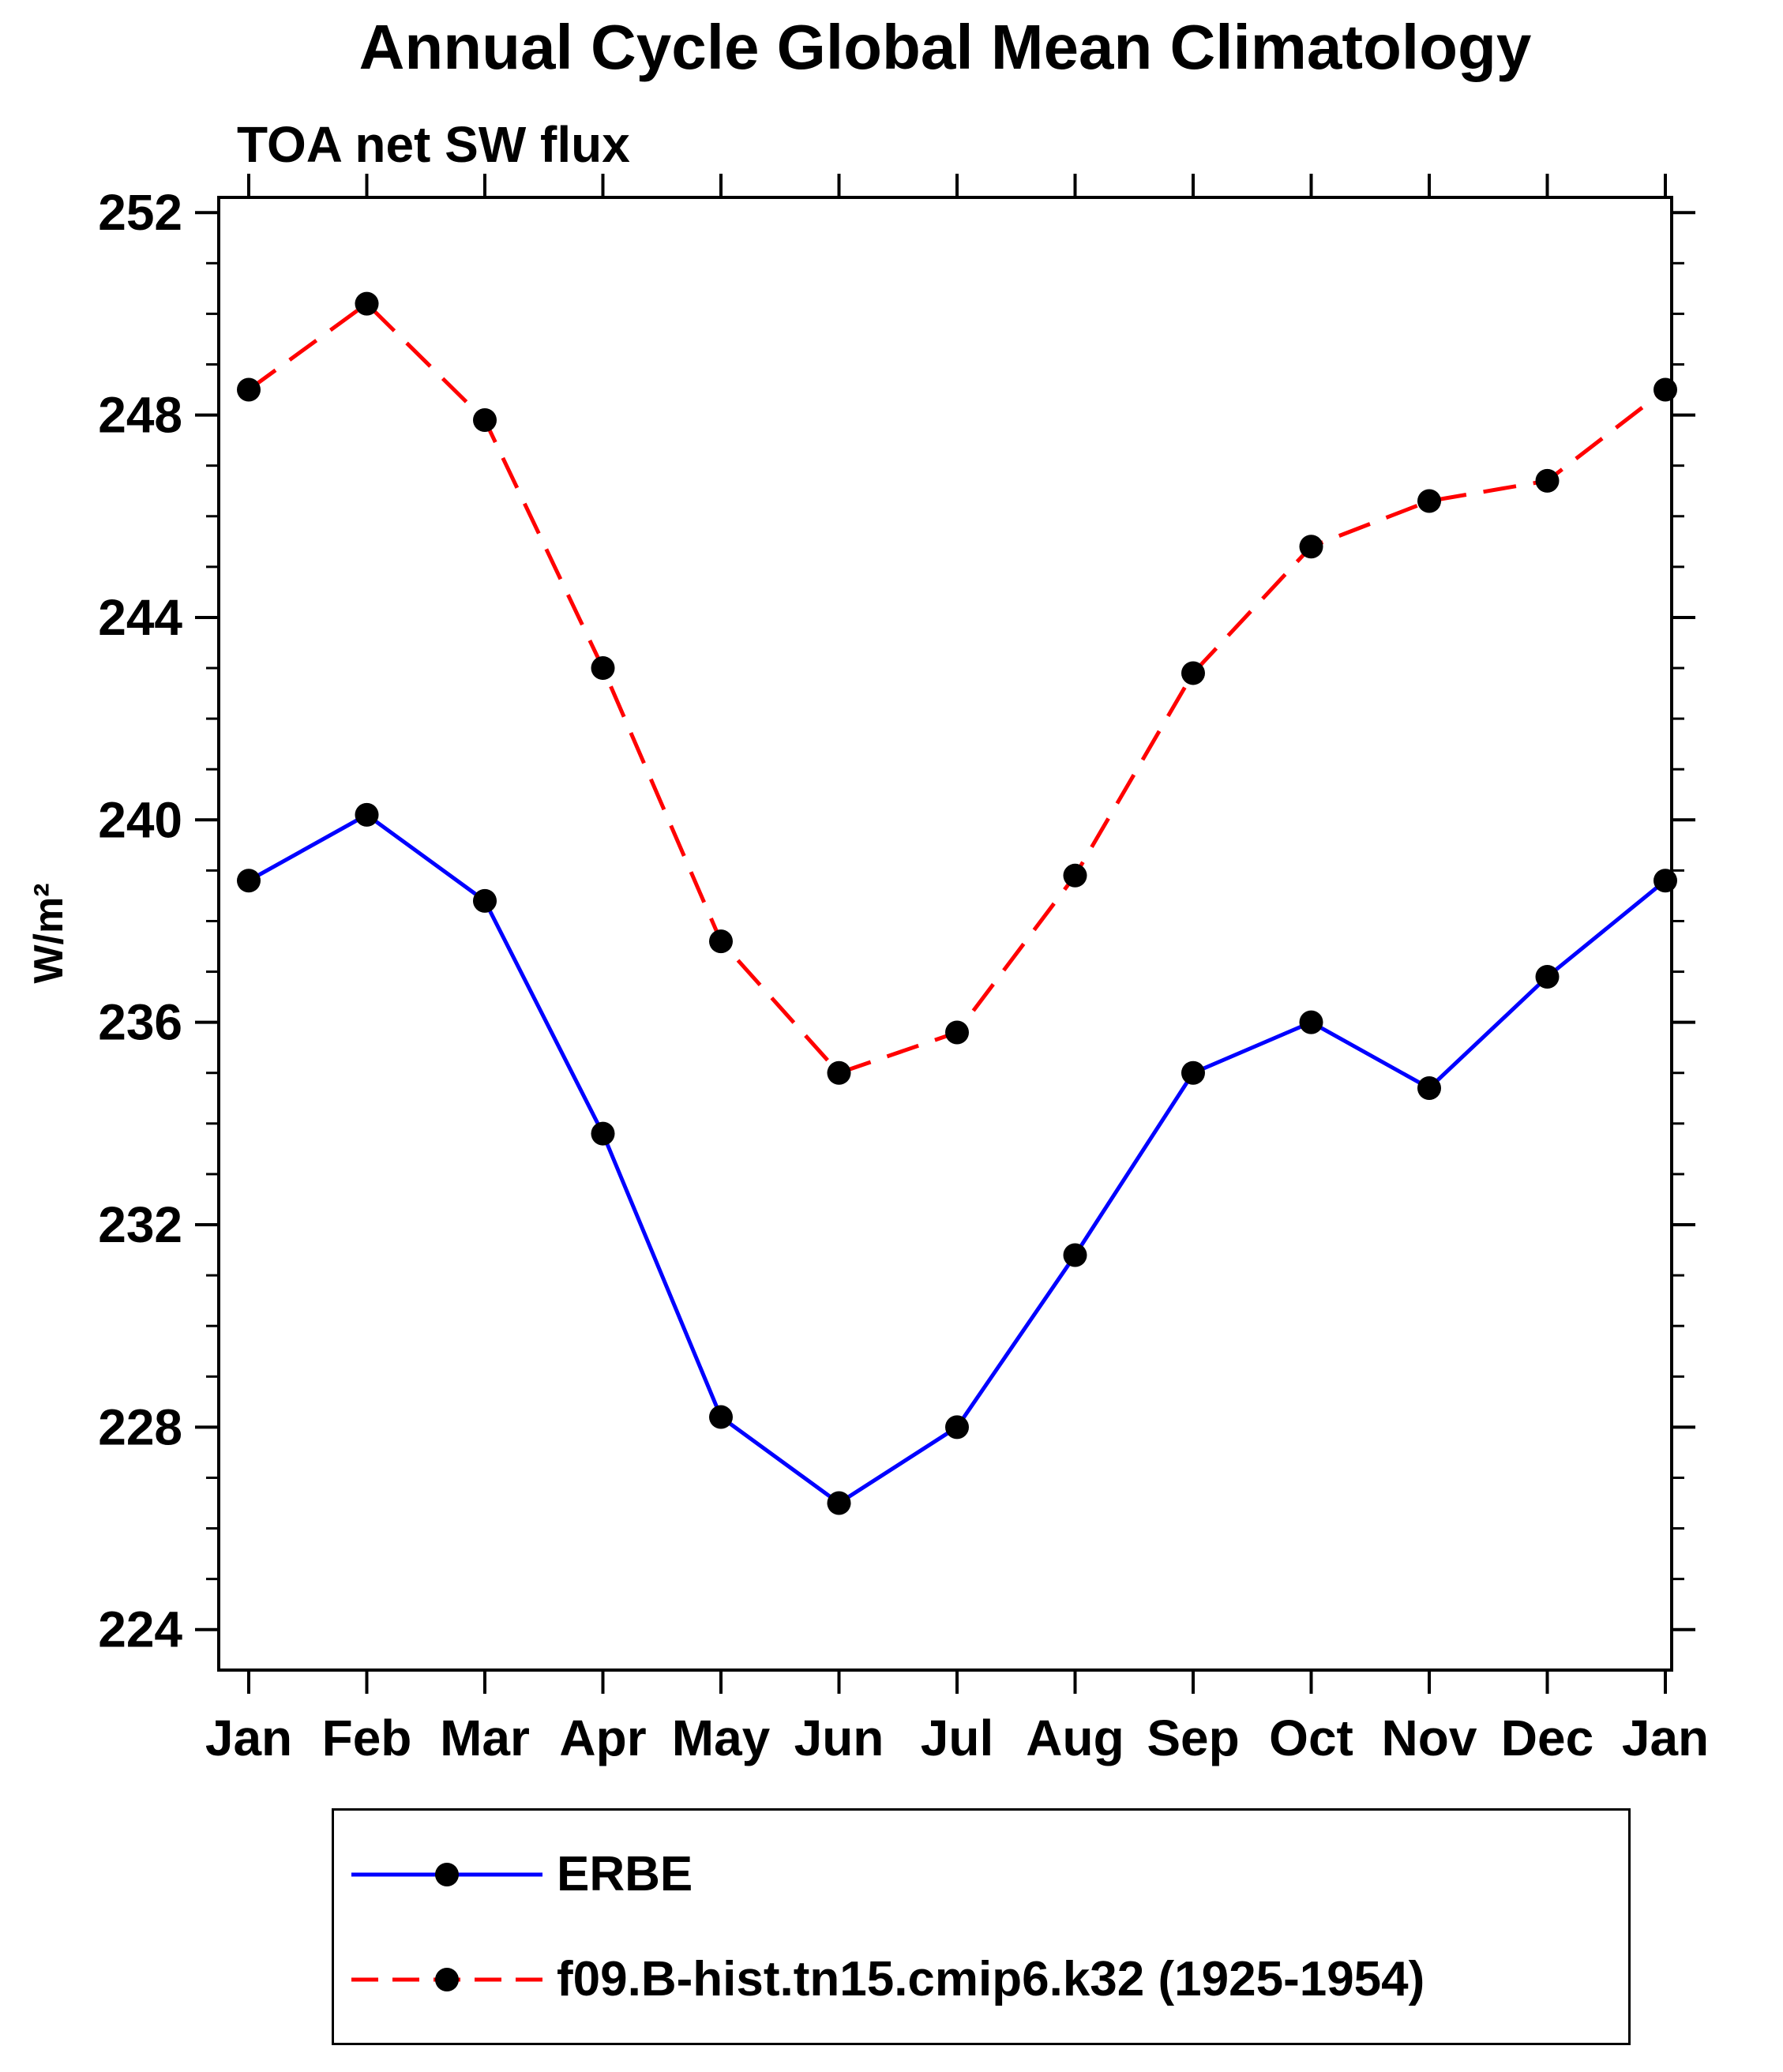 This screenshot has width=1783, height=2072. Describe the element at coordinates (434, 144) in the screenshot. I see `chart-subtitle: TOA net SW flux` at that location.